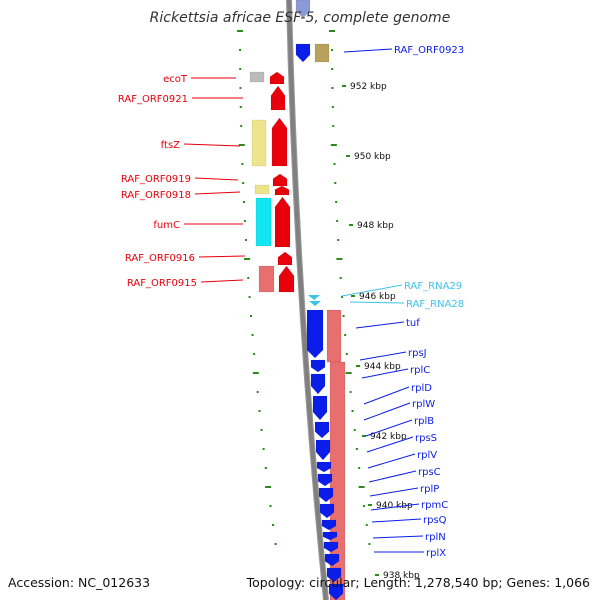 The height and width of the screenshot is (604, 600). Describe the element at coordinates (421, 388) in the screenshot. I see `right-gene-label: rplD` at that location.